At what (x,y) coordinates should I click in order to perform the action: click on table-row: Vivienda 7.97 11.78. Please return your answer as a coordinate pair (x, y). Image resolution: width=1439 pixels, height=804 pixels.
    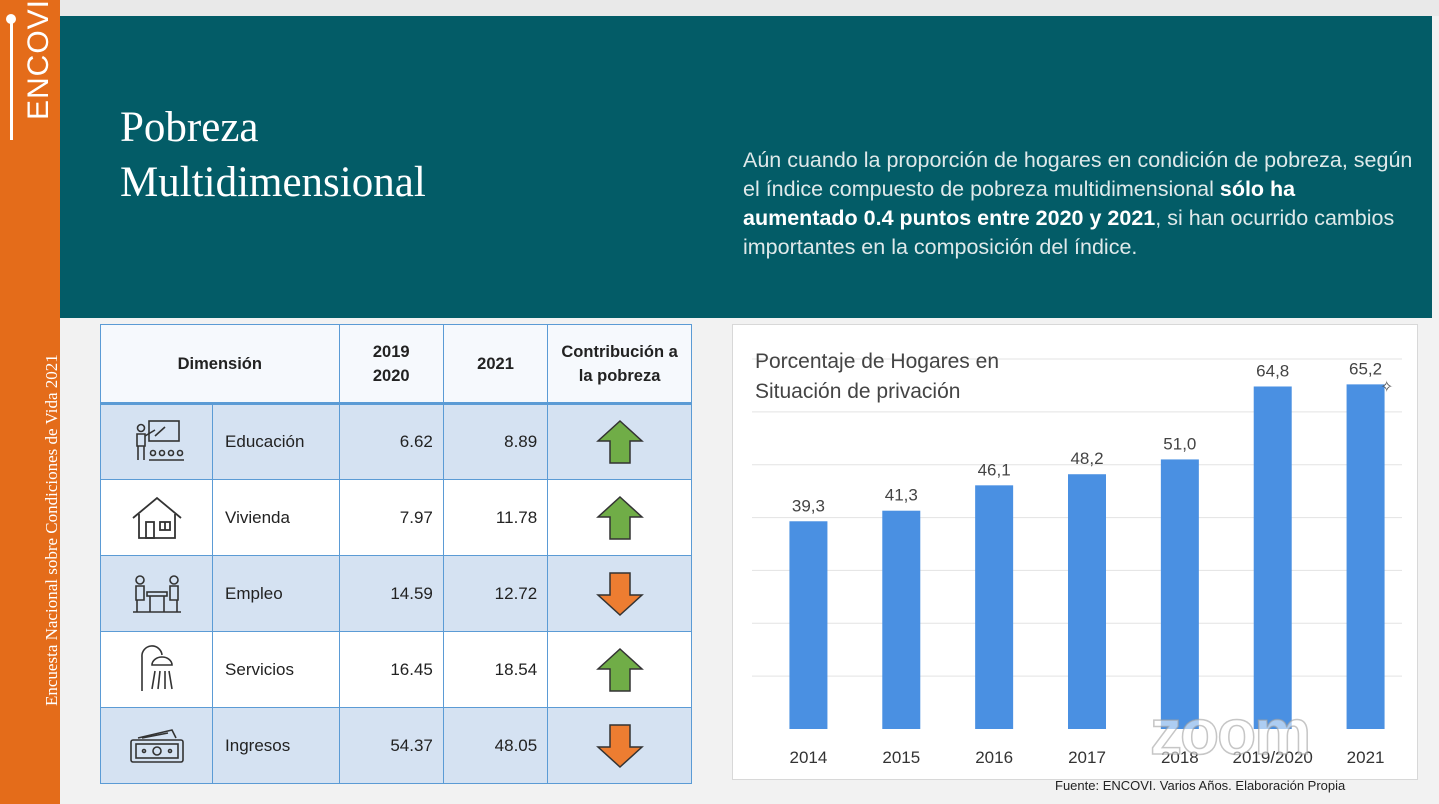
    Looking at the image, I should click on (395, 517).